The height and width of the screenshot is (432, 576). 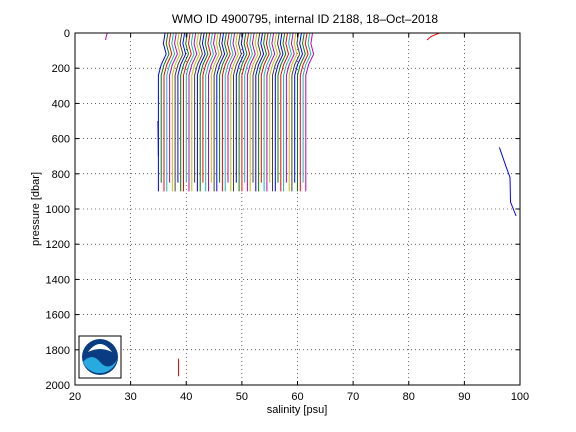 What do you see at coordinates (100, 365) in the screenshot?
I see `logo-wave` at bounding box center [100, 365].